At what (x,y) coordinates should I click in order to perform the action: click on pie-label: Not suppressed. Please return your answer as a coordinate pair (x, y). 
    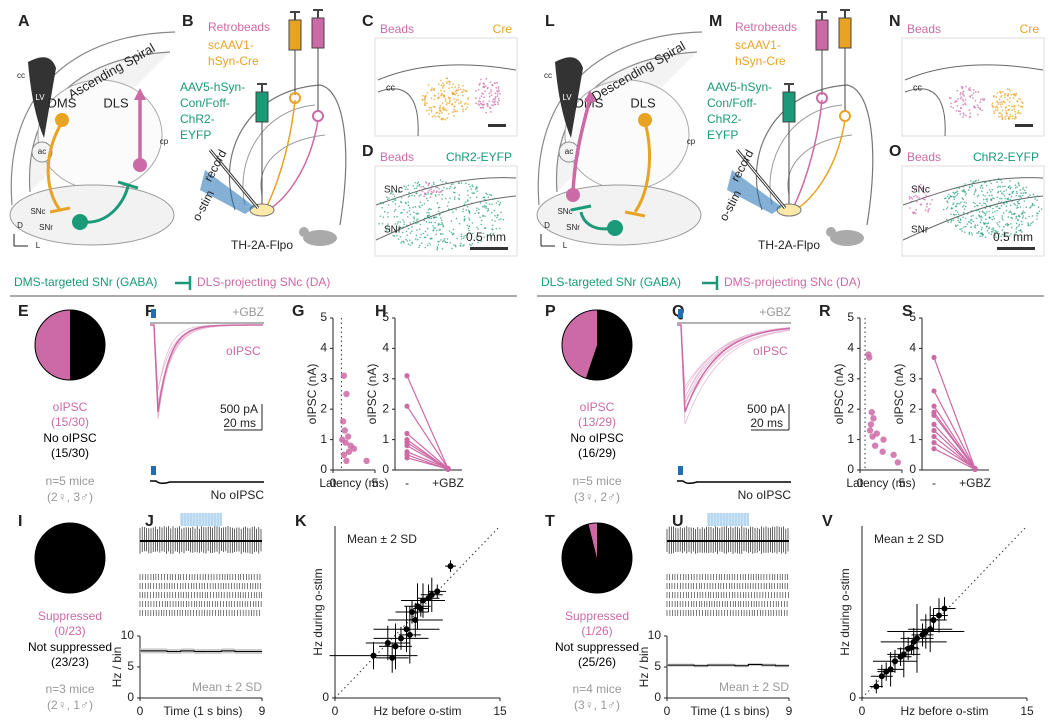
    Looking at the image, I should click on (70, 647).